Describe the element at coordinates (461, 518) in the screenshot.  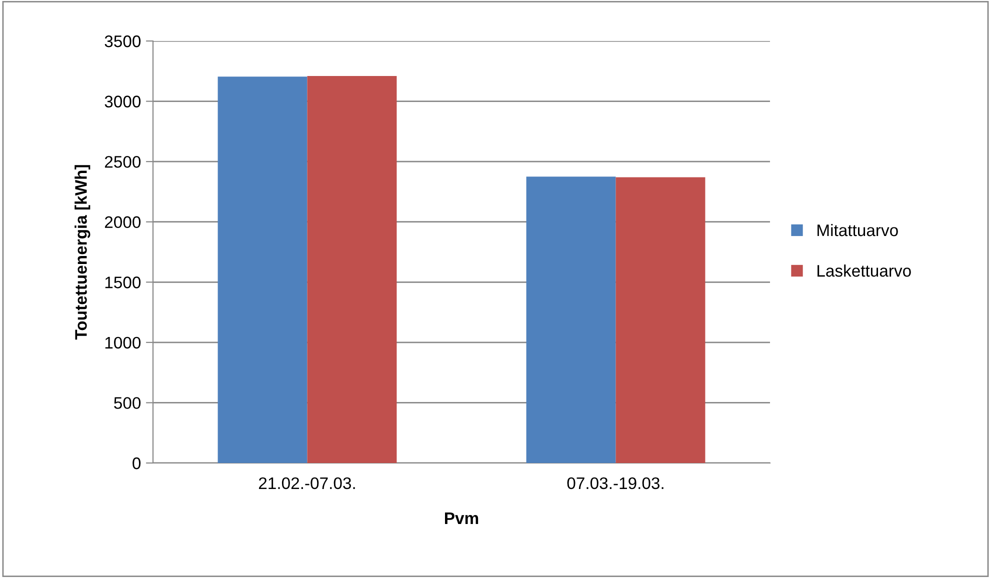
I see `x-axis-title: Pvm` at that location.